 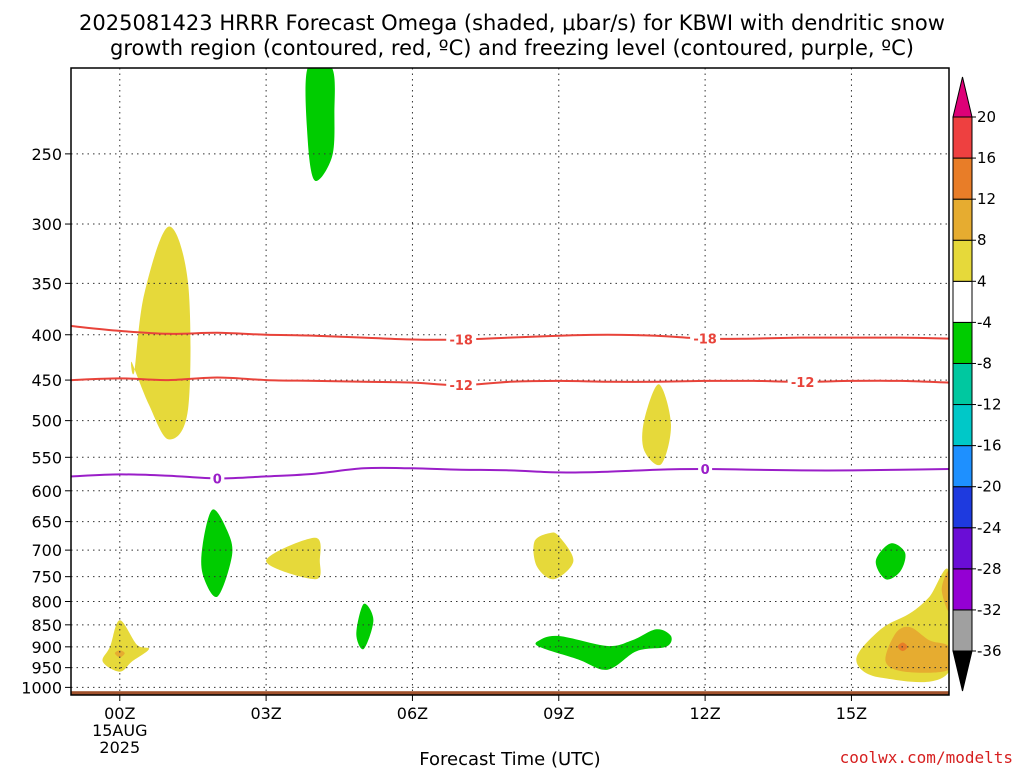 I want to click on terrain-band, so click(x=510, y=693).